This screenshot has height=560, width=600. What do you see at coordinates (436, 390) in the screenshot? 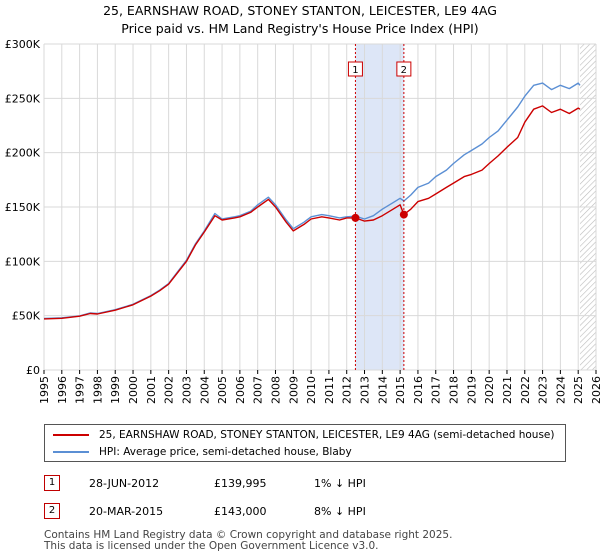
I see `x-tick-label: 2017` at bounding box center [436, 390].